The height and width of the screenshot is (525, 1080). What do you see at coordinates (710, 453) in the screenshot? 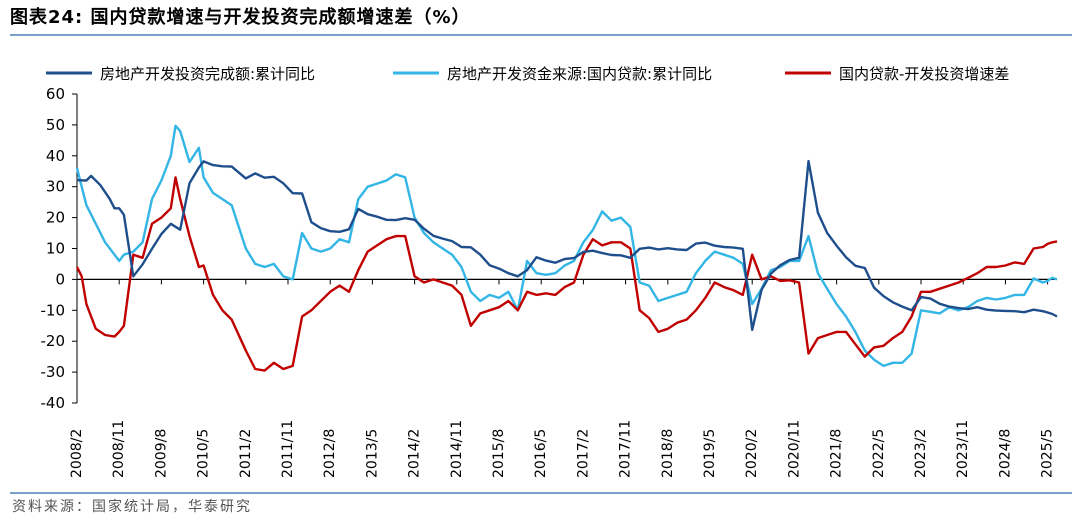
I see `x-tick-label: 2019/5` at bounding box center [710, 453].